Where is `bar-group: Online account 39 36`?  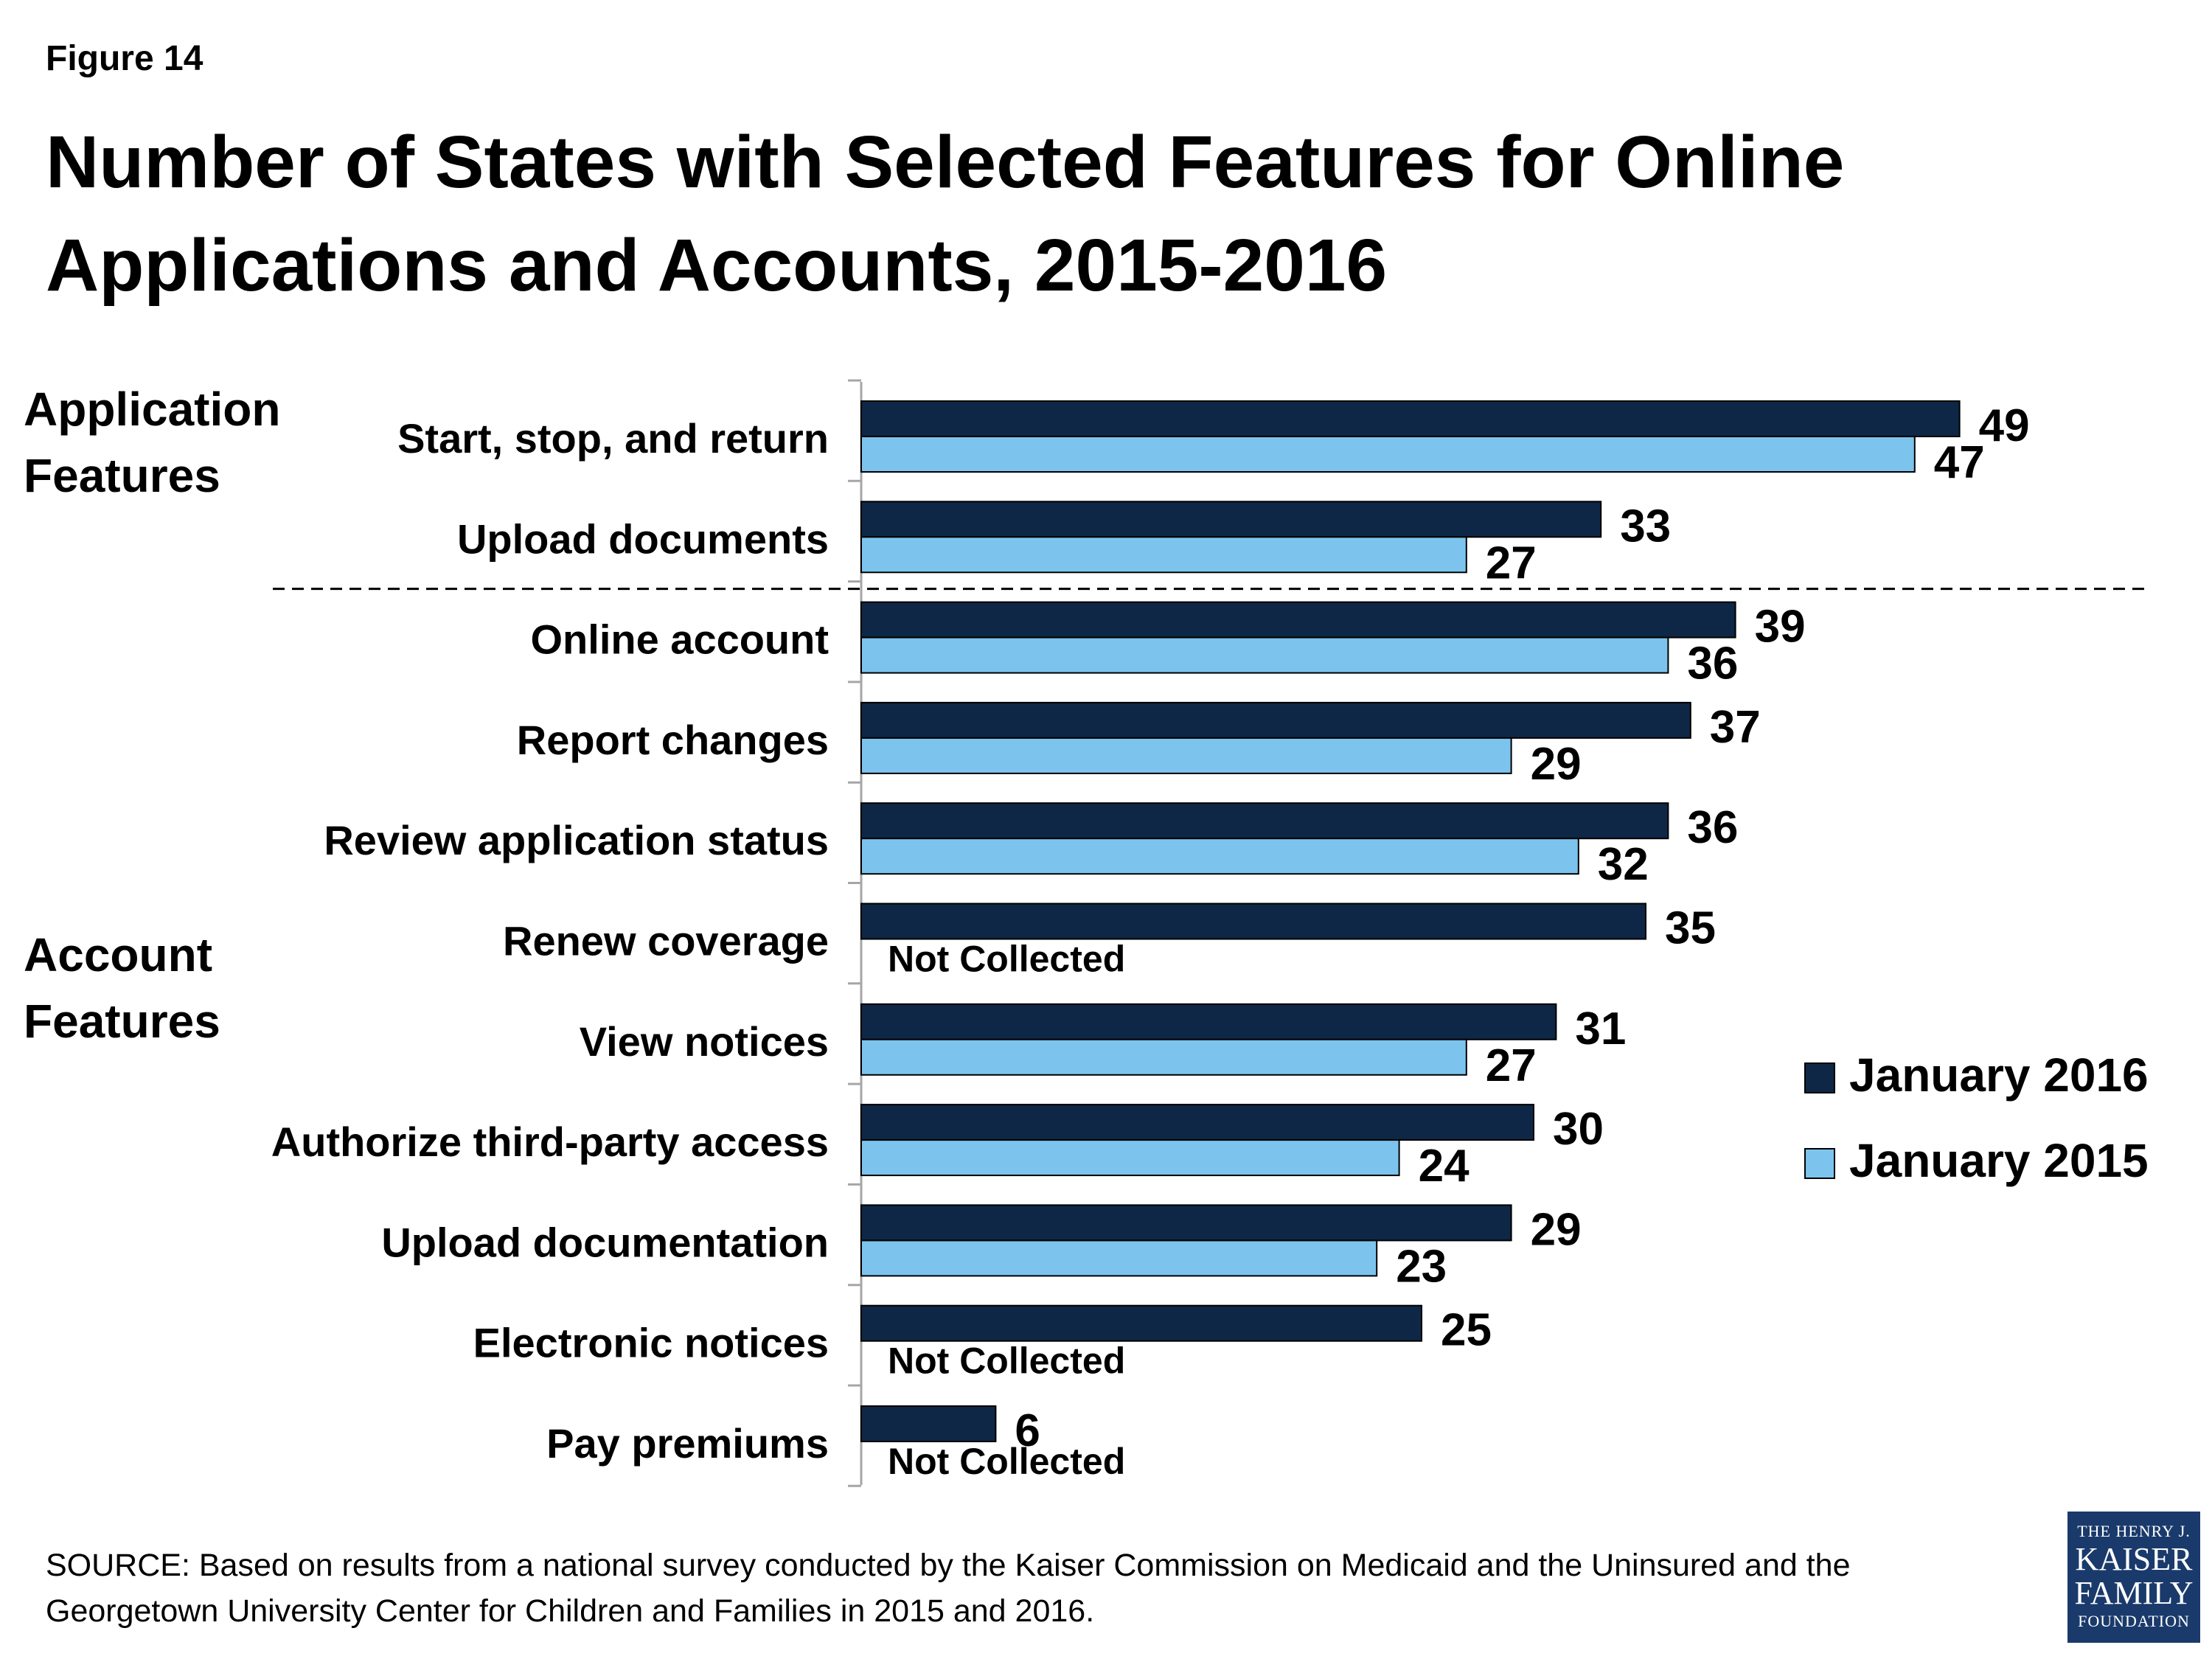
bar-group: Online account 39 36 is located at coordinates (1168, 645).